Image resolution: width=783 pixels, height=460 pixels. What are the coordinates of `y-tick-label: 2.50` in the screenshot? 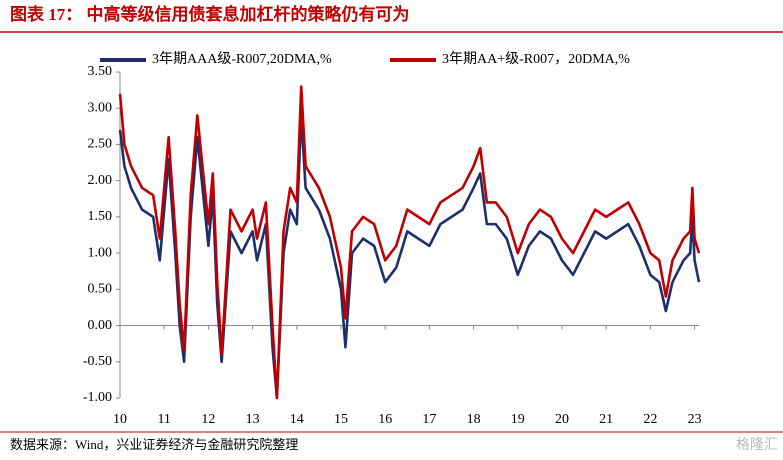 It's located at (100, 144).